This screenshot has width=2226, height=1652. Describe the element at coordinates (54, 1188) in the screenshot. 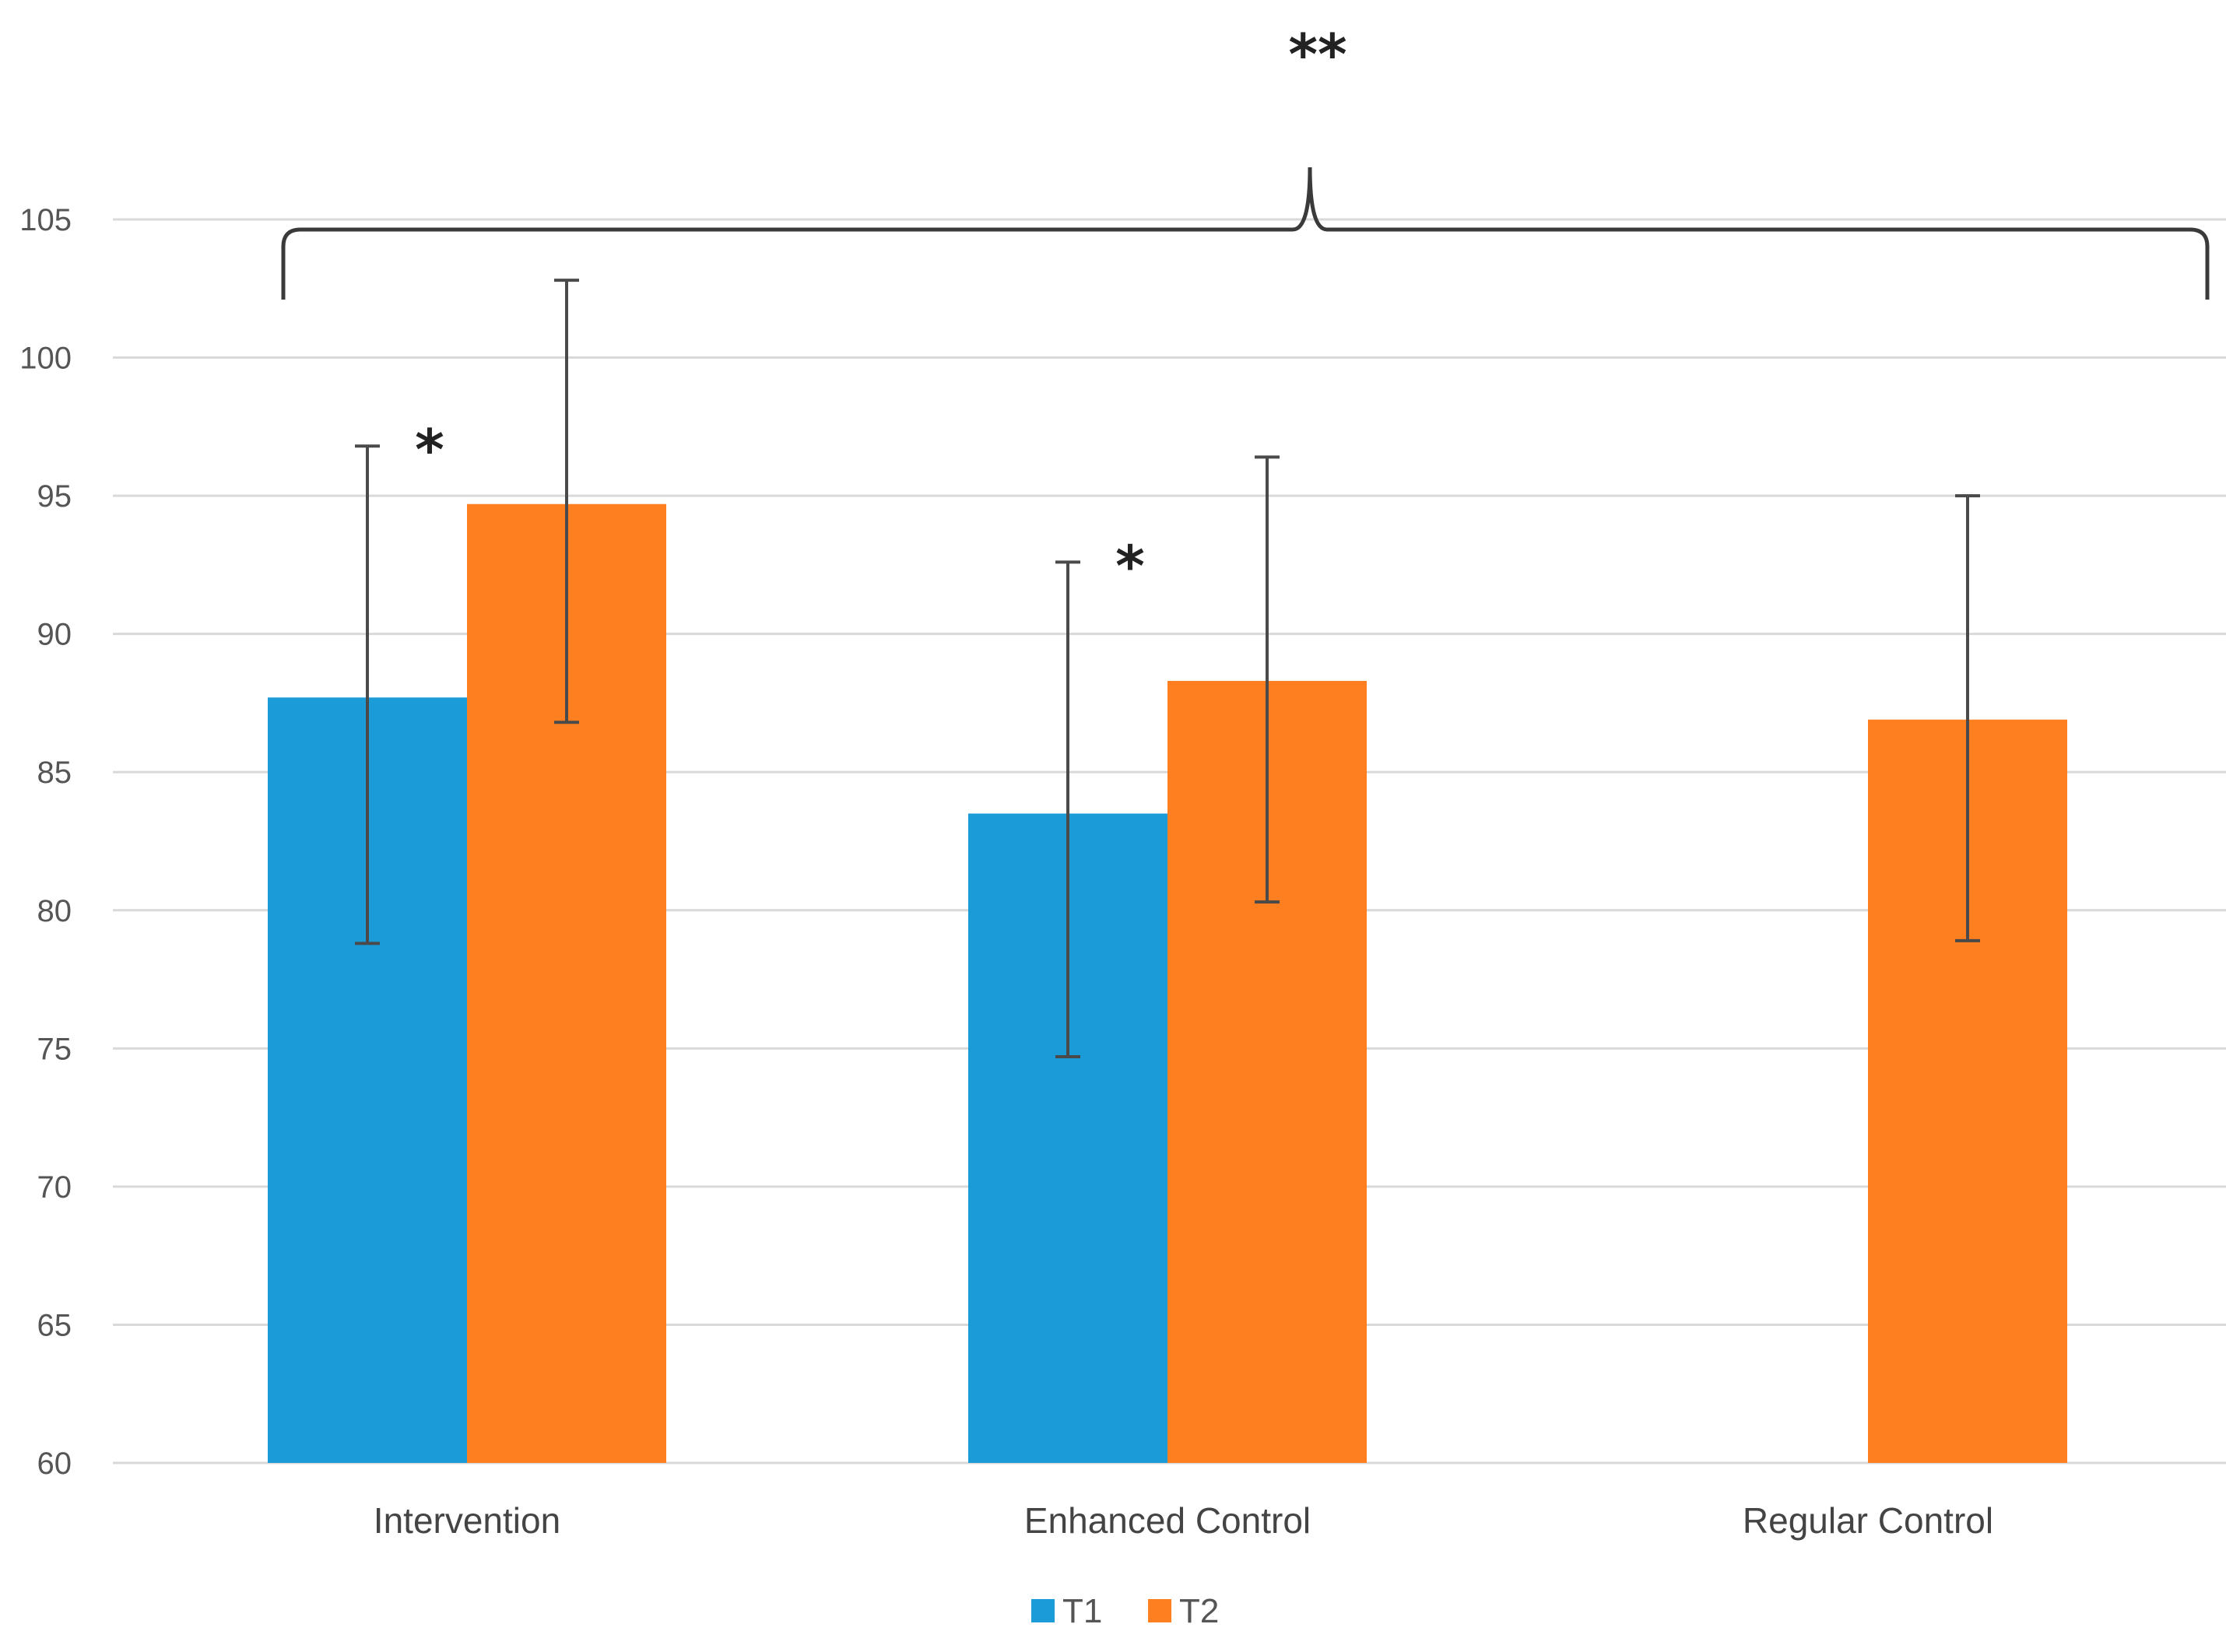

I see `y-tick-label: 70` at that location.